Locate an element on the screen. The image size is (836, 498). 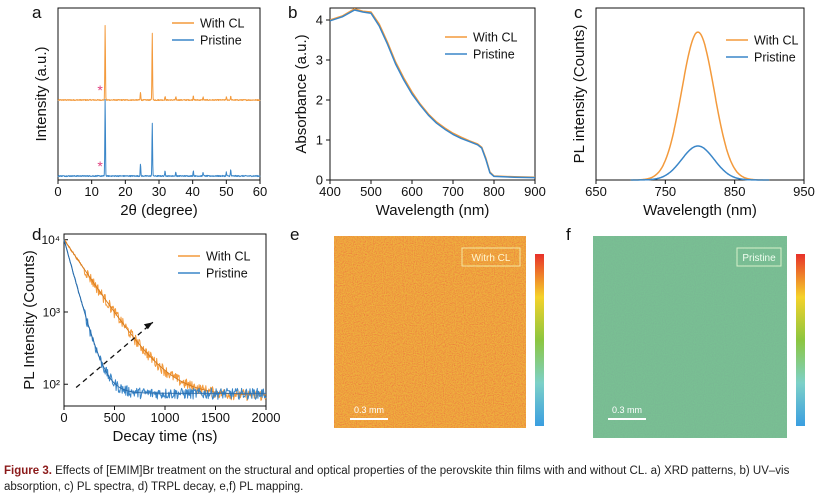
fit-line-pristine is located at coordinates (164, 316).